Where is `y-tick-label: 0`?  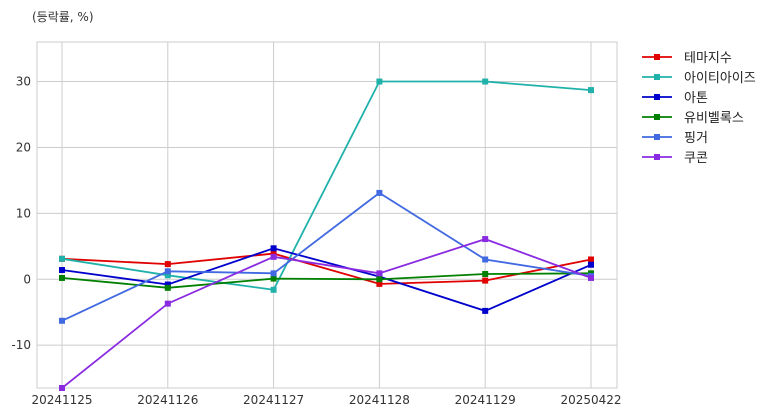 y-tick-label: 0 is located at coordinates (27, 279).